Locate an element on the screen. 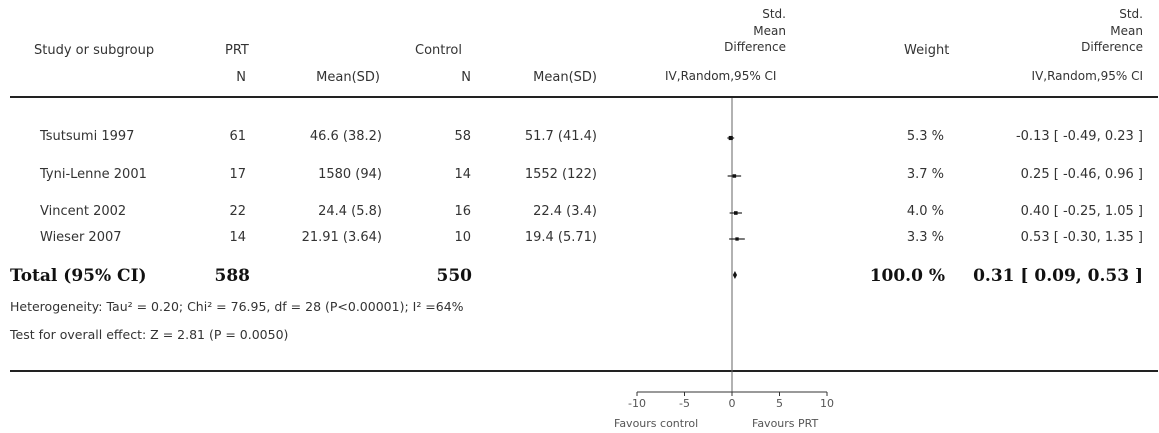  prt-n: 14 is located at coordinates (237, 237).